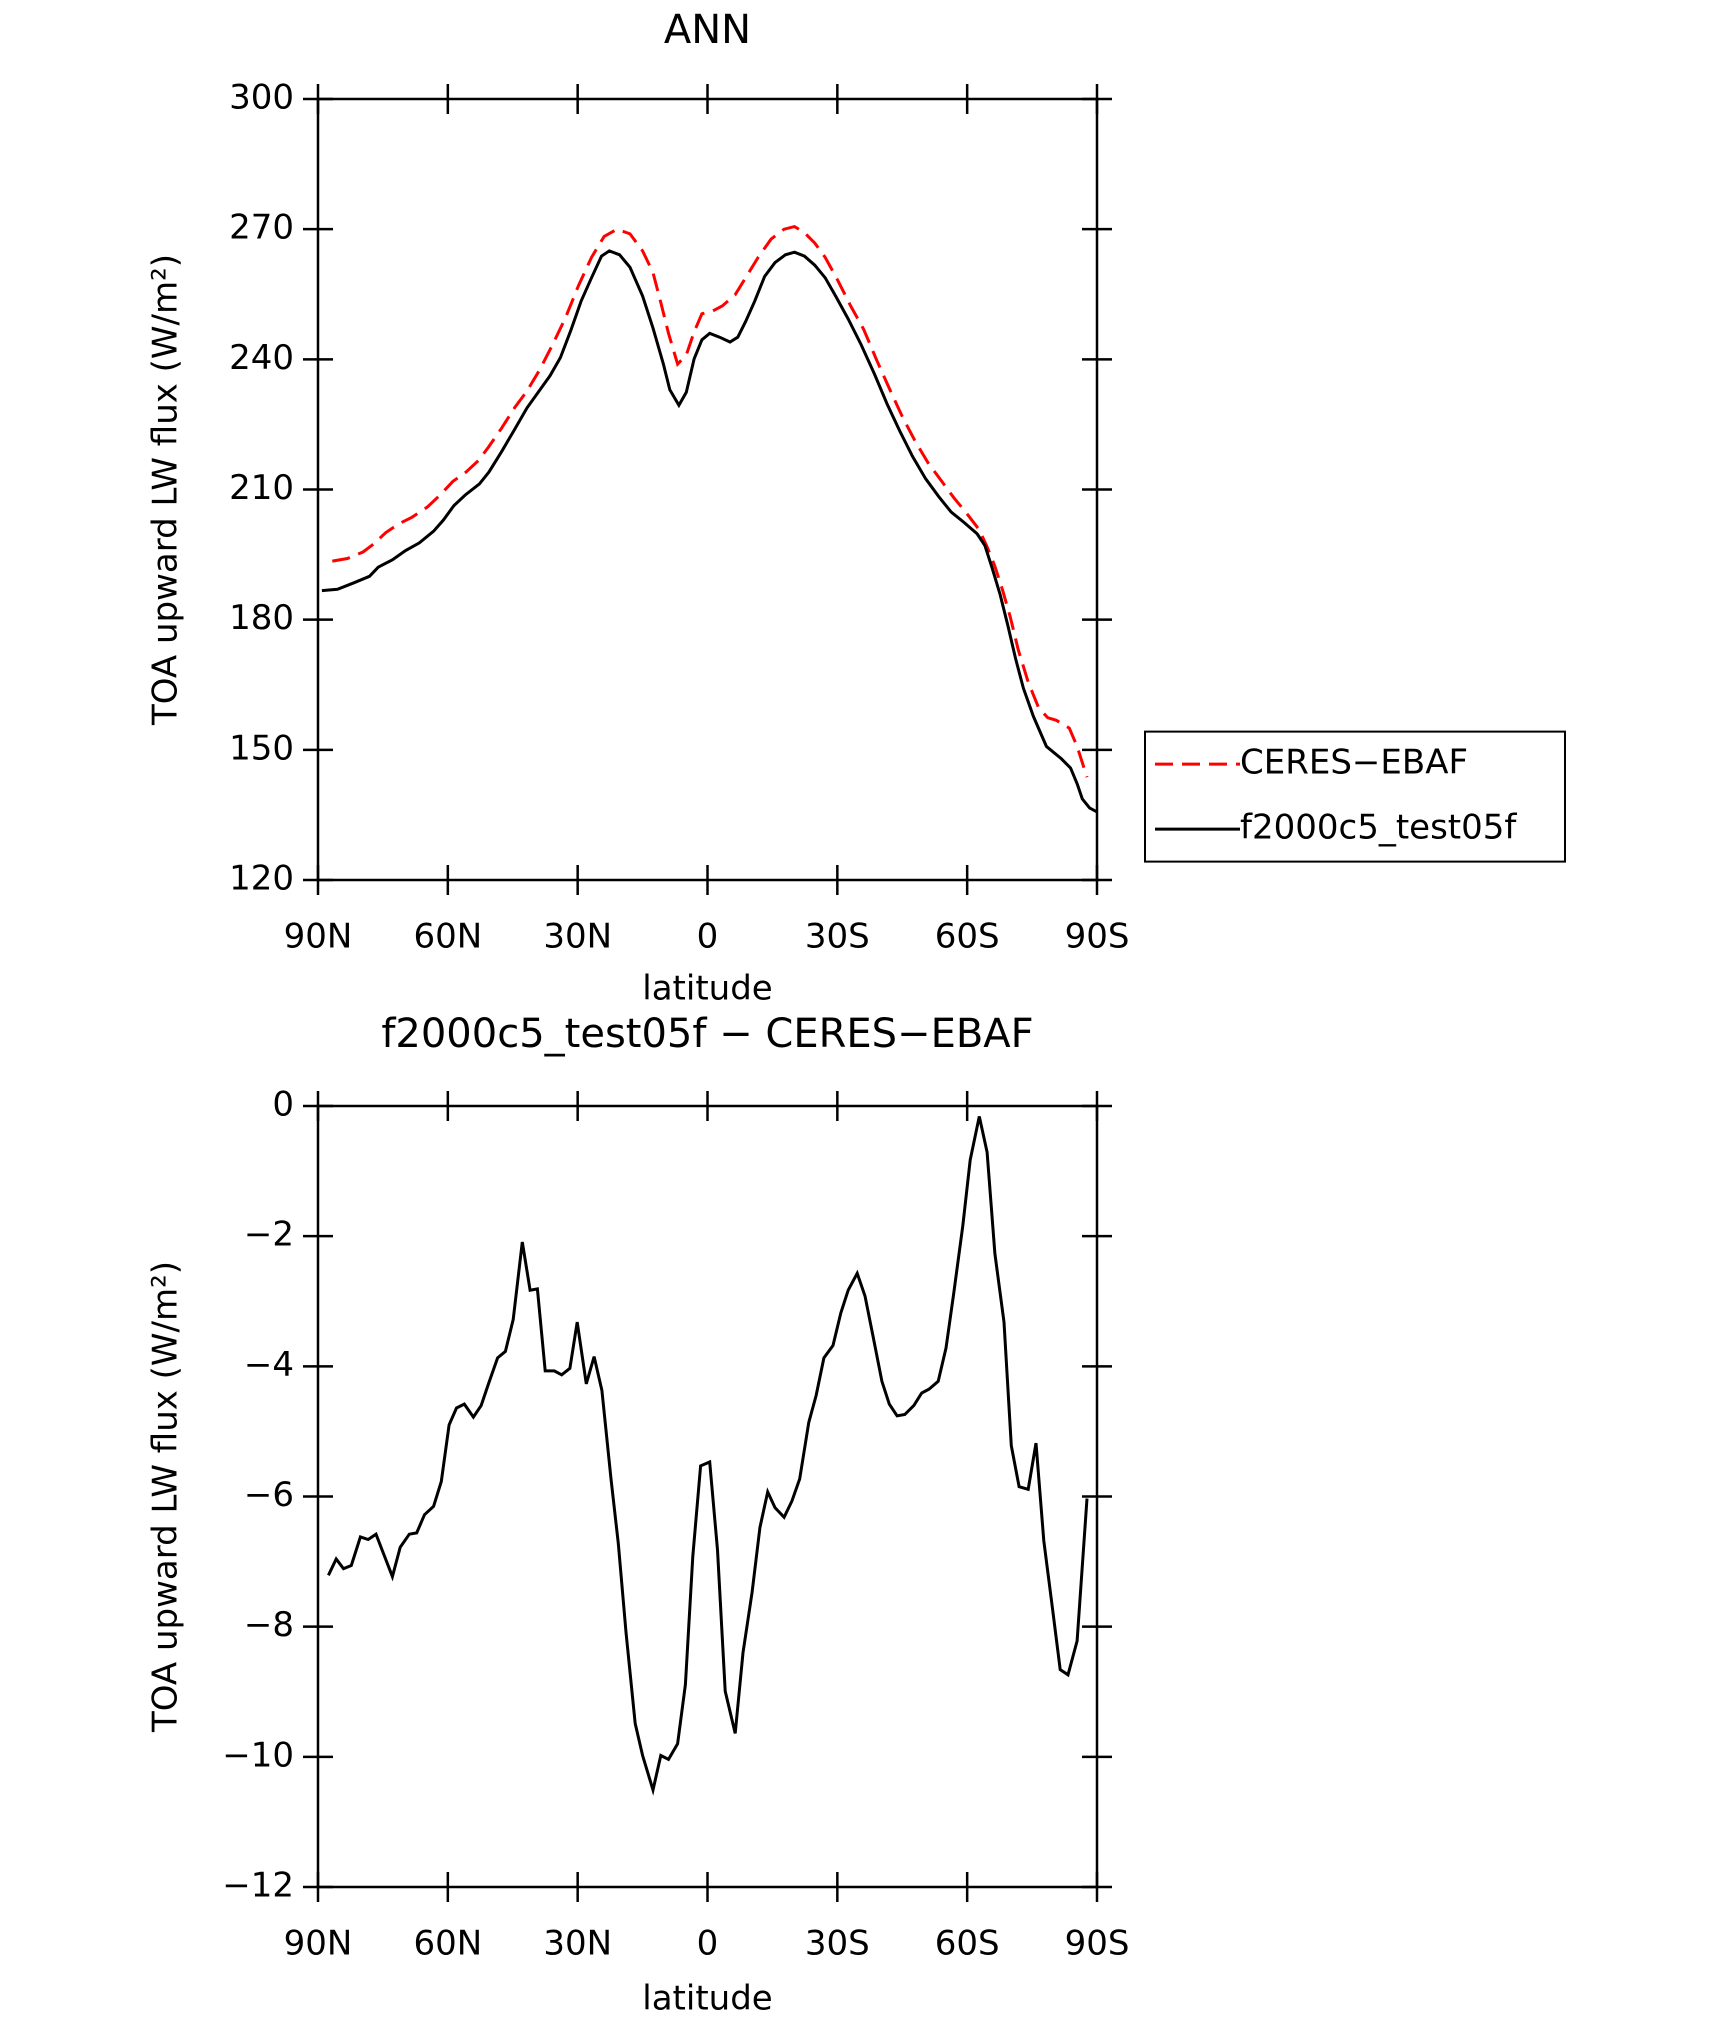  Describe the element at coordinates (261, 228) in the screenshot. I see `y-tick-label: 270` at that location.